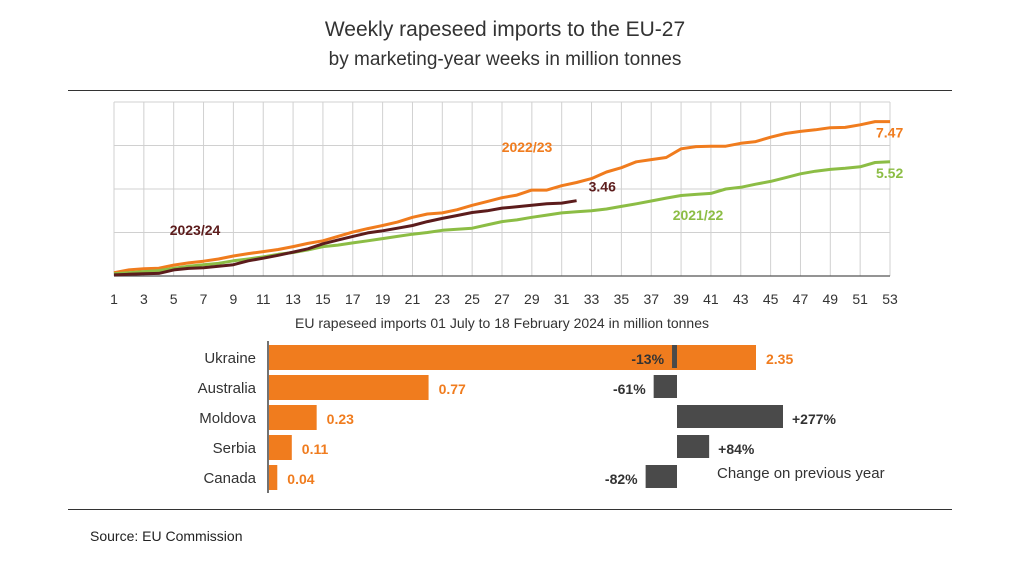  What do you see at coordinates (315, 449) in the screenshot?
I see `import-value-label: 0.11` at bounding box center [315, 449].